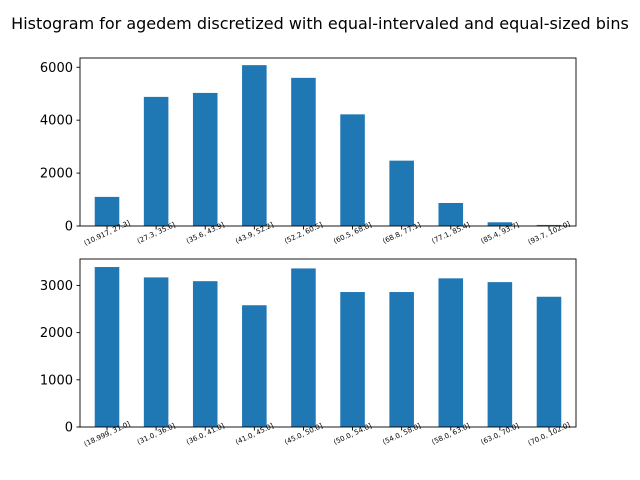 The height and width of the screenshot is (480, 640). What do you see at coordinates (69, 227) in the screenshot?
I see `y-tick-label-0-0: 0` at bounding box center [69, 227].